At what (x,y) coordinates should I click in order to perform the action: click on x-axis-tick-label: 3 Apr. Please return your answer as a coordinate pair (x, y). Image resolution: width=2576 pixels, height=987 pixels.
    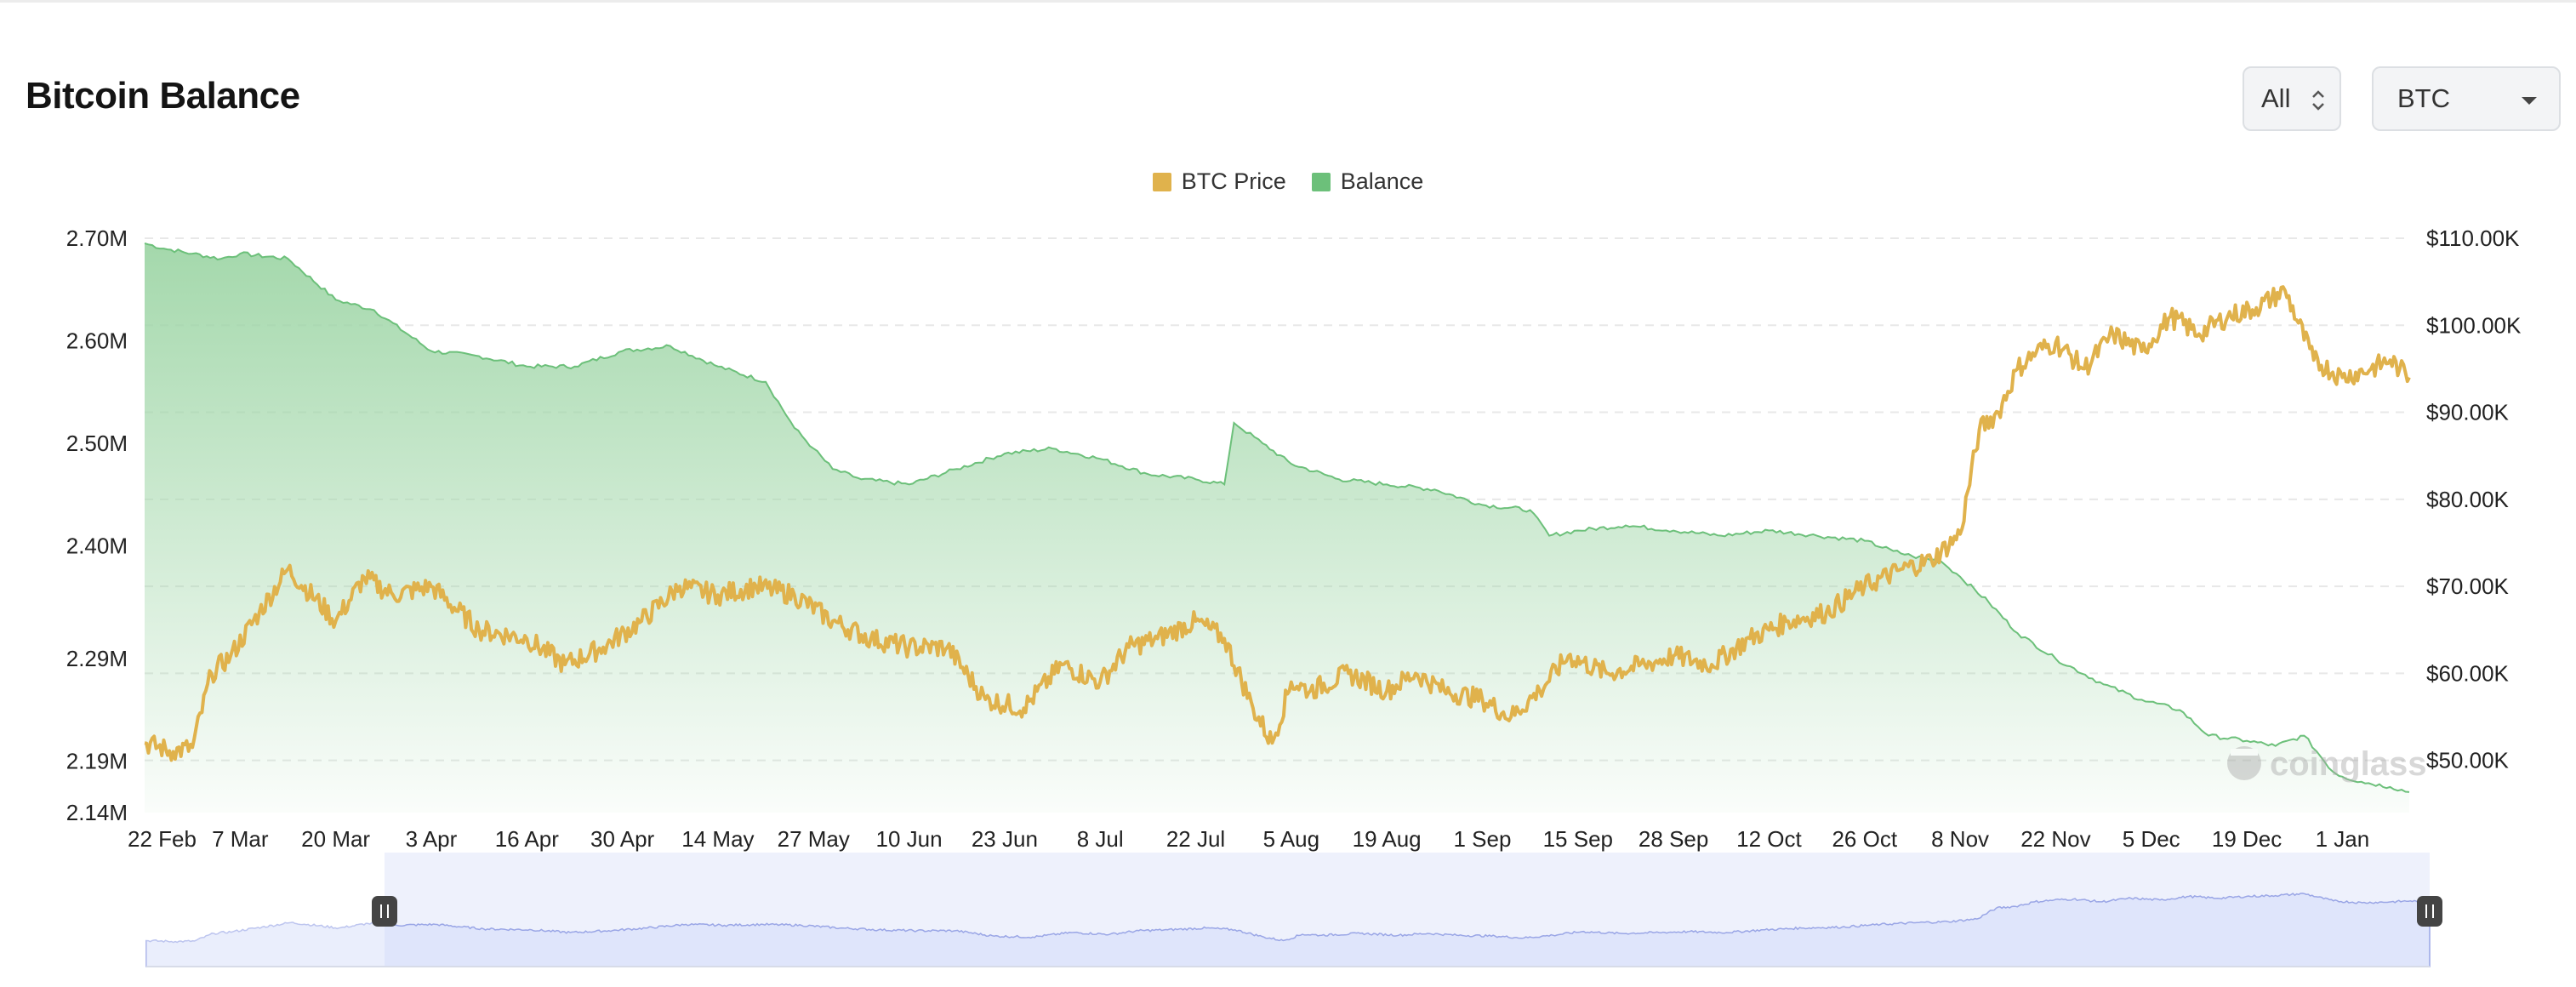
    Looking at the image, I should click on (432, 839).